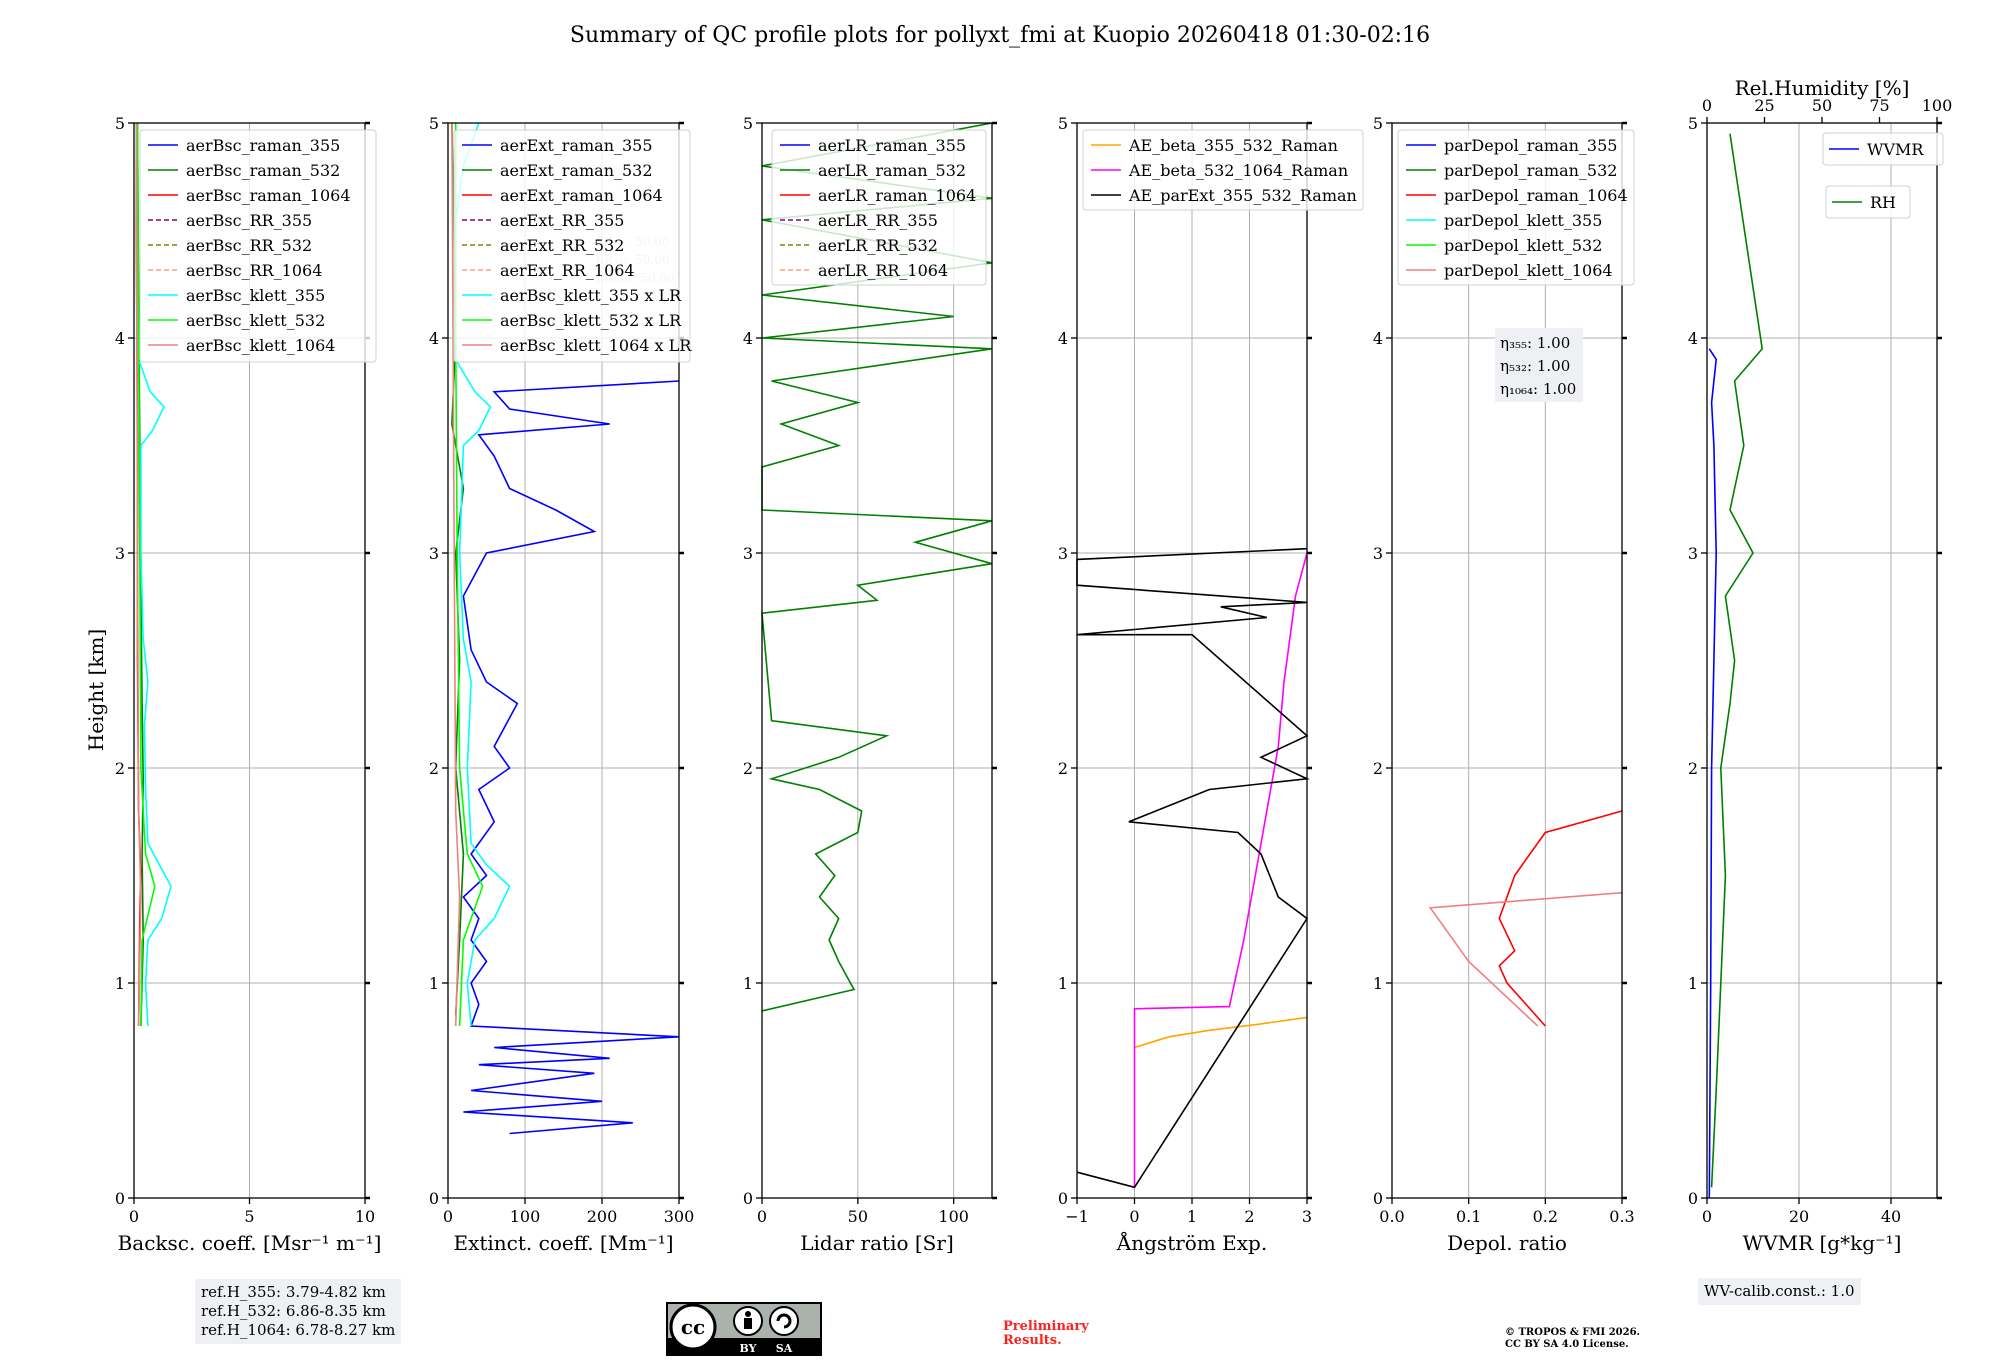  I want to click on legend-label: aerLR_raman_532, so click(892, 170).